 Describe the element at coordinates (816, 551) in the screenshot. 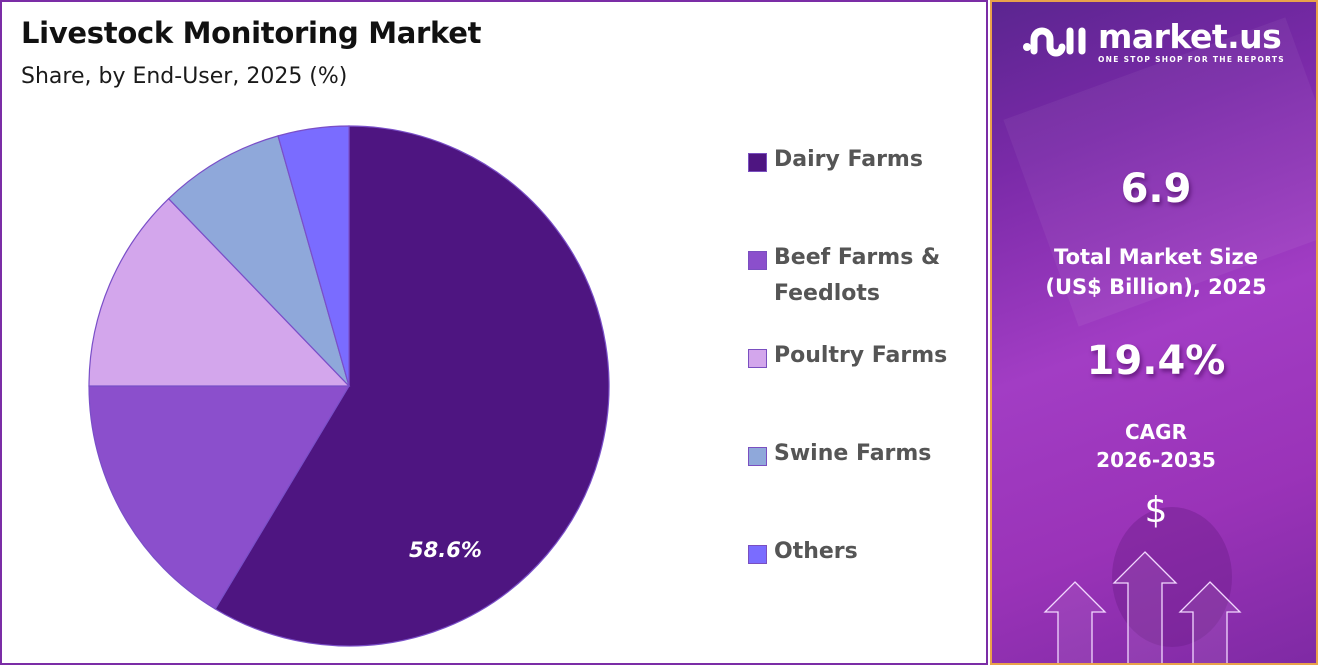

I see `legend-label: Others` at that location.